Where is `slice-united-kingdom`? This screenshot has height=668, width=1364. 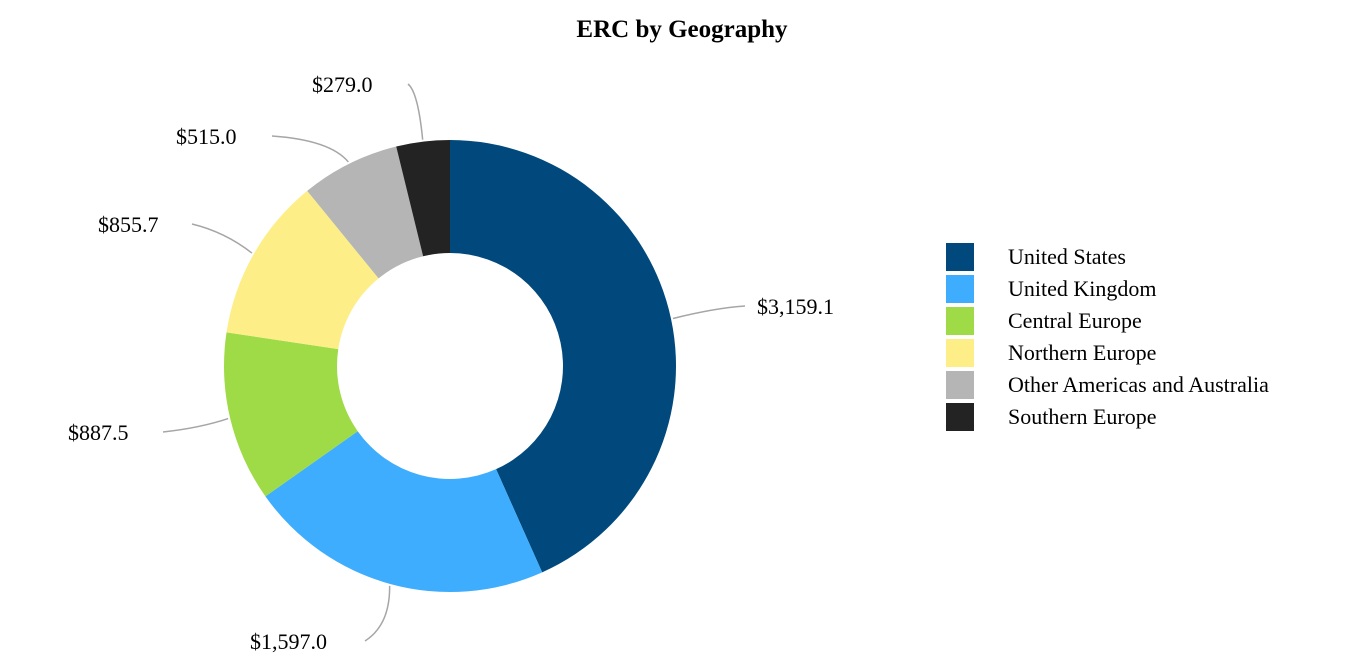 slice-united-kingdom is located at coordinates (404, 512).